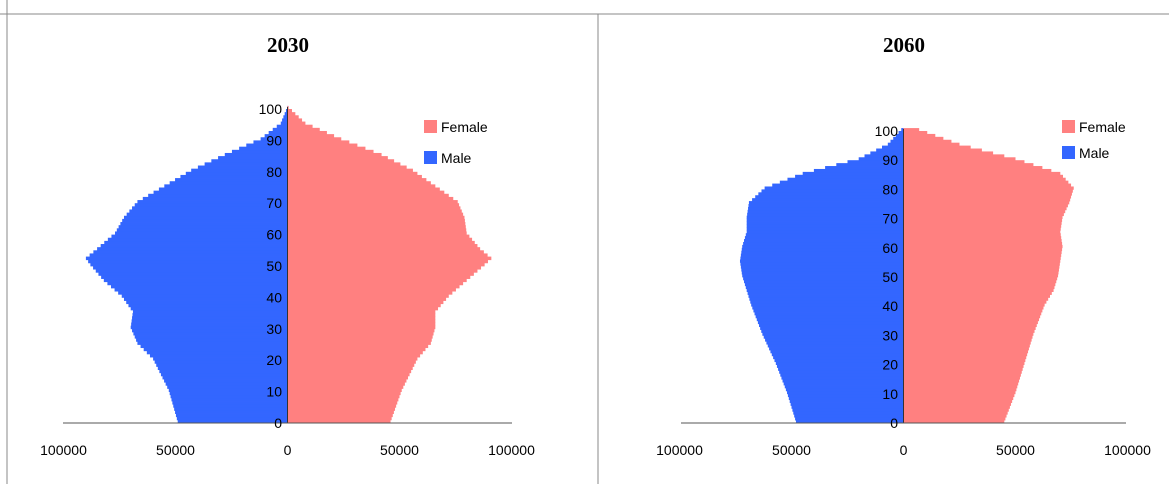 The width and height of the screenshot is (1169, 484). What do you see at coordinates (1094, 140) in the screenshot?
I see `legend: Female Male` at bounding box center [1094, 140].